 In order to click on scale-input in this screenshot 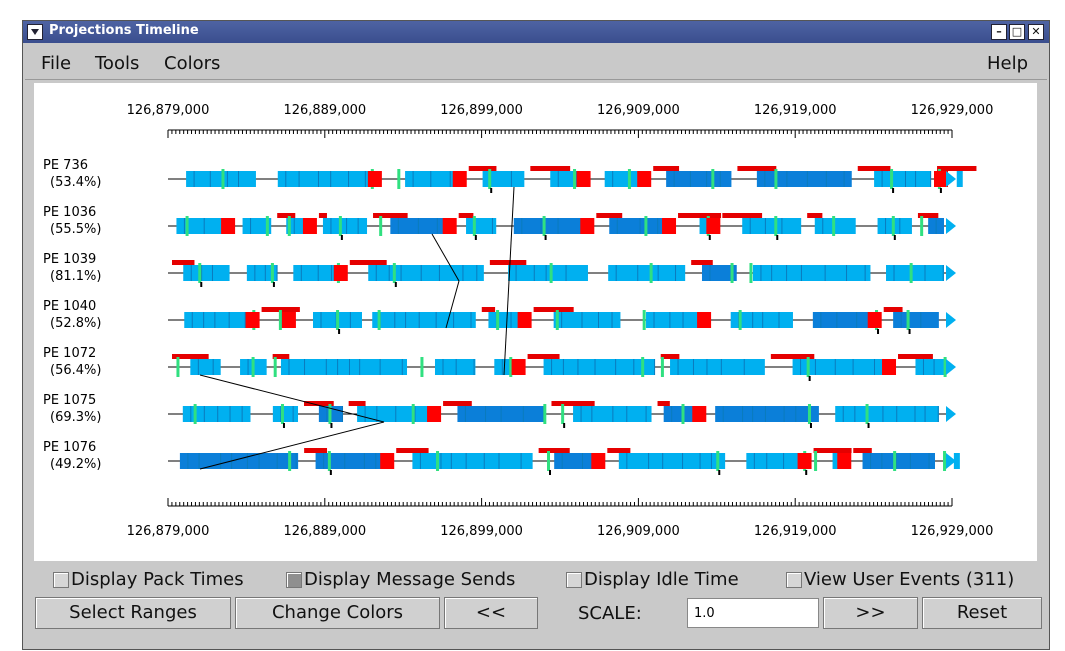, I will do `click(753, 613)`.